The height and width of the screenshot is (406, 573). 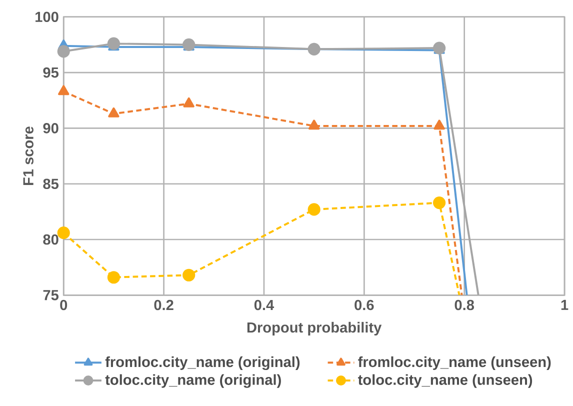 I want to click on x-tick-label: 0.8, so click(x=464, y=305).